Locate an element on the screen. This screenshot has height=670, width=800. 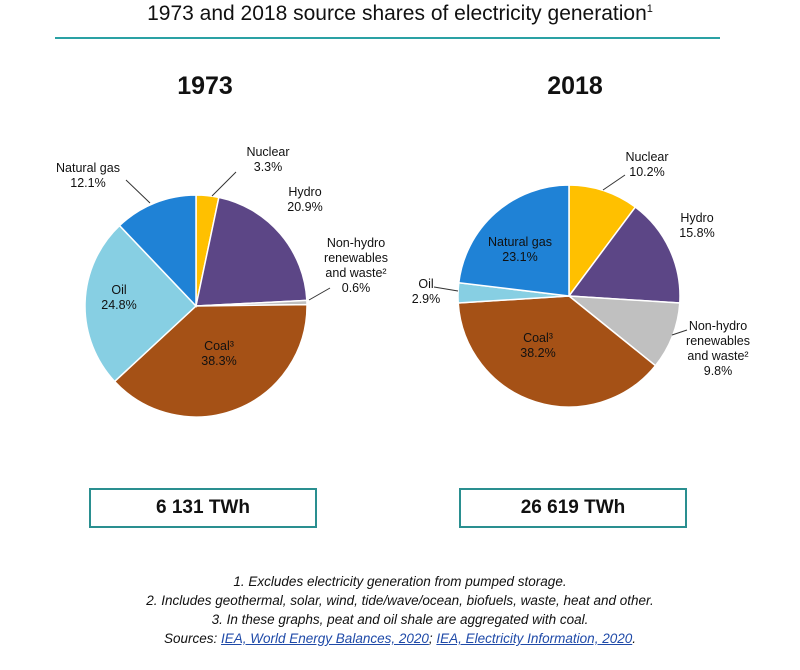
slice-name-nuclear-2018: Nuclear is located at coordinates (646, 157).